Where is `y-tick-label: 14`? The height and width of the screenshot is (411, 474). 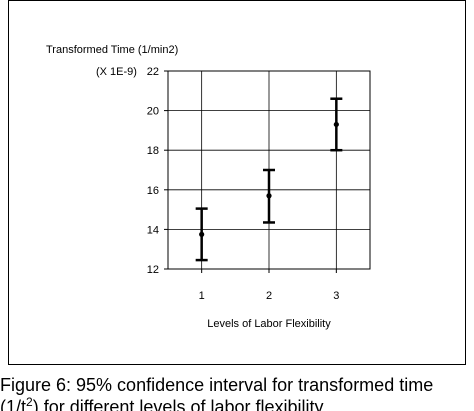 y-tick-label: 14 is located at coordinates (153, 230).